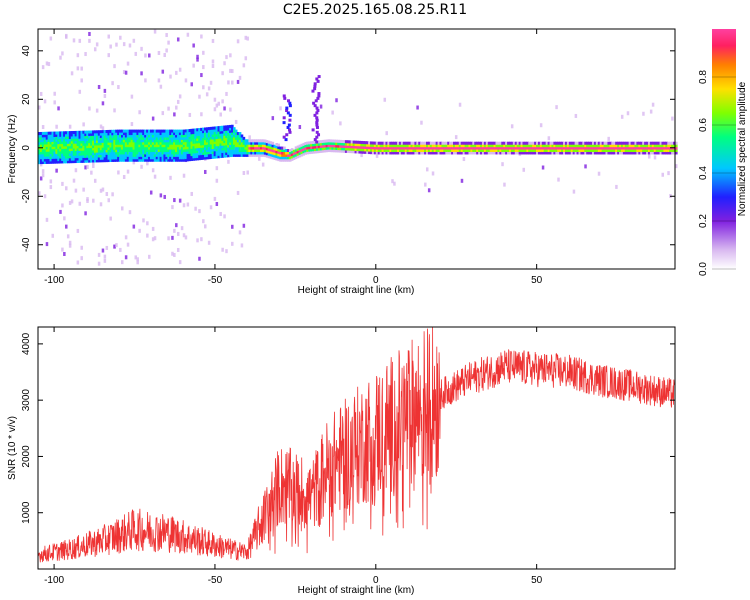  Describe the element at coordinates (26, 244) in the screenshot. I see `y-tick-label: -40` at that location.